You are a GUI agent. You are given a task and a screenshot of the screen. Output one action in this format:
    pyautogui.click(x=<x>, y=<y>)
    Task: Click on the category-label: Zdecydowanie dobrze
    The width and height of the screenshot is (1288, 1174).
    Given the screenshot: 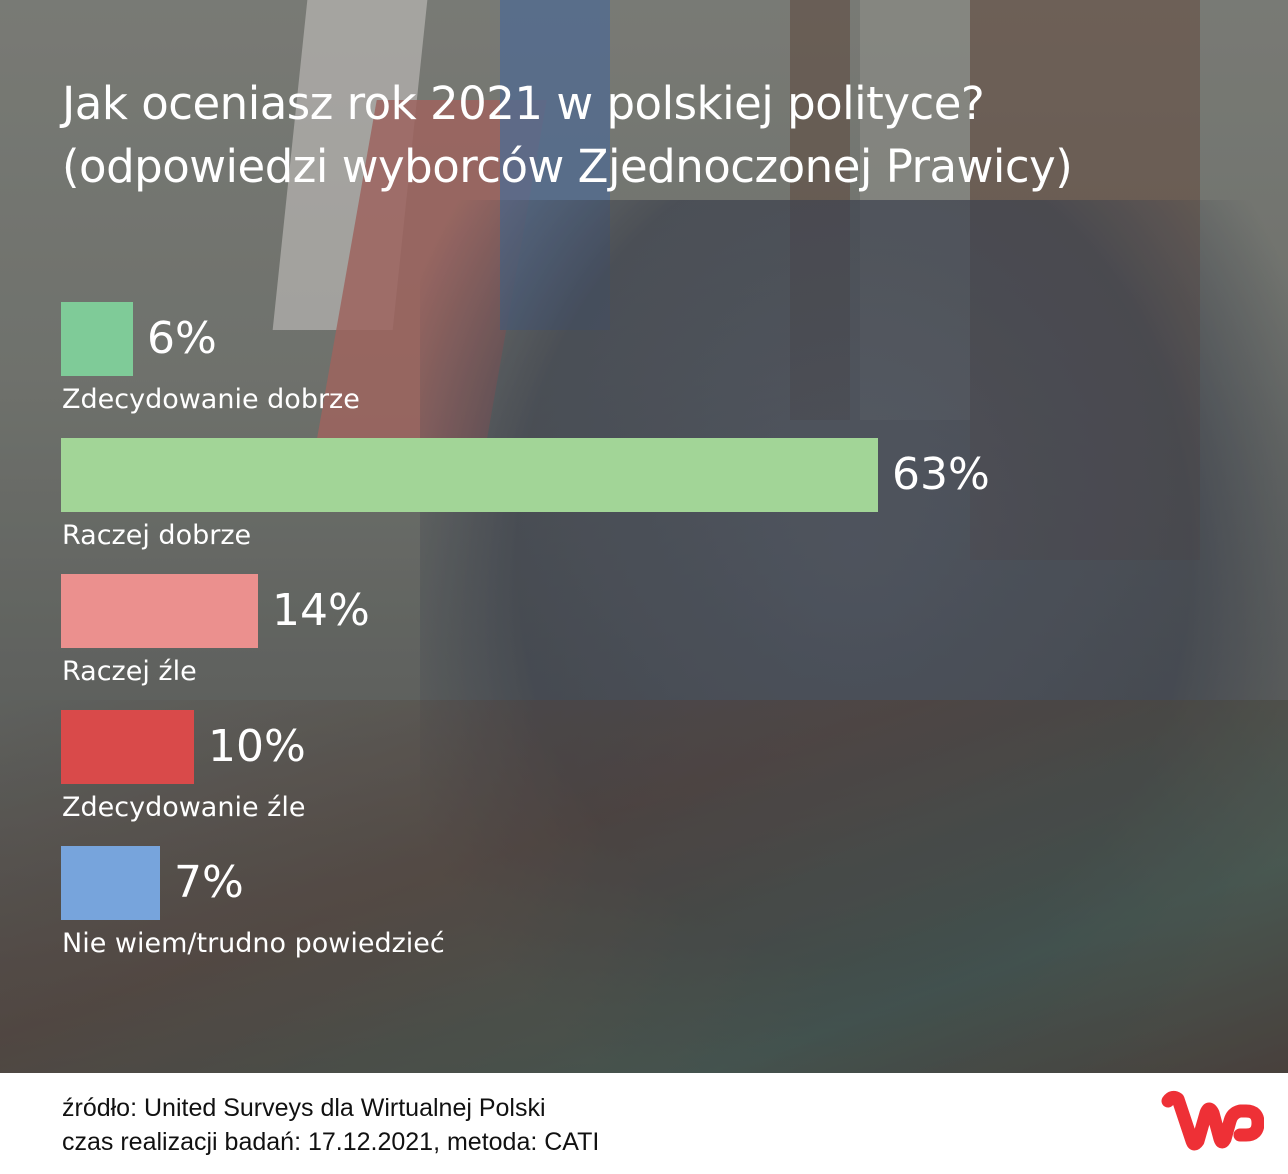 What is the action you would take?
    pyautogui.click(x=211, y=399)
    